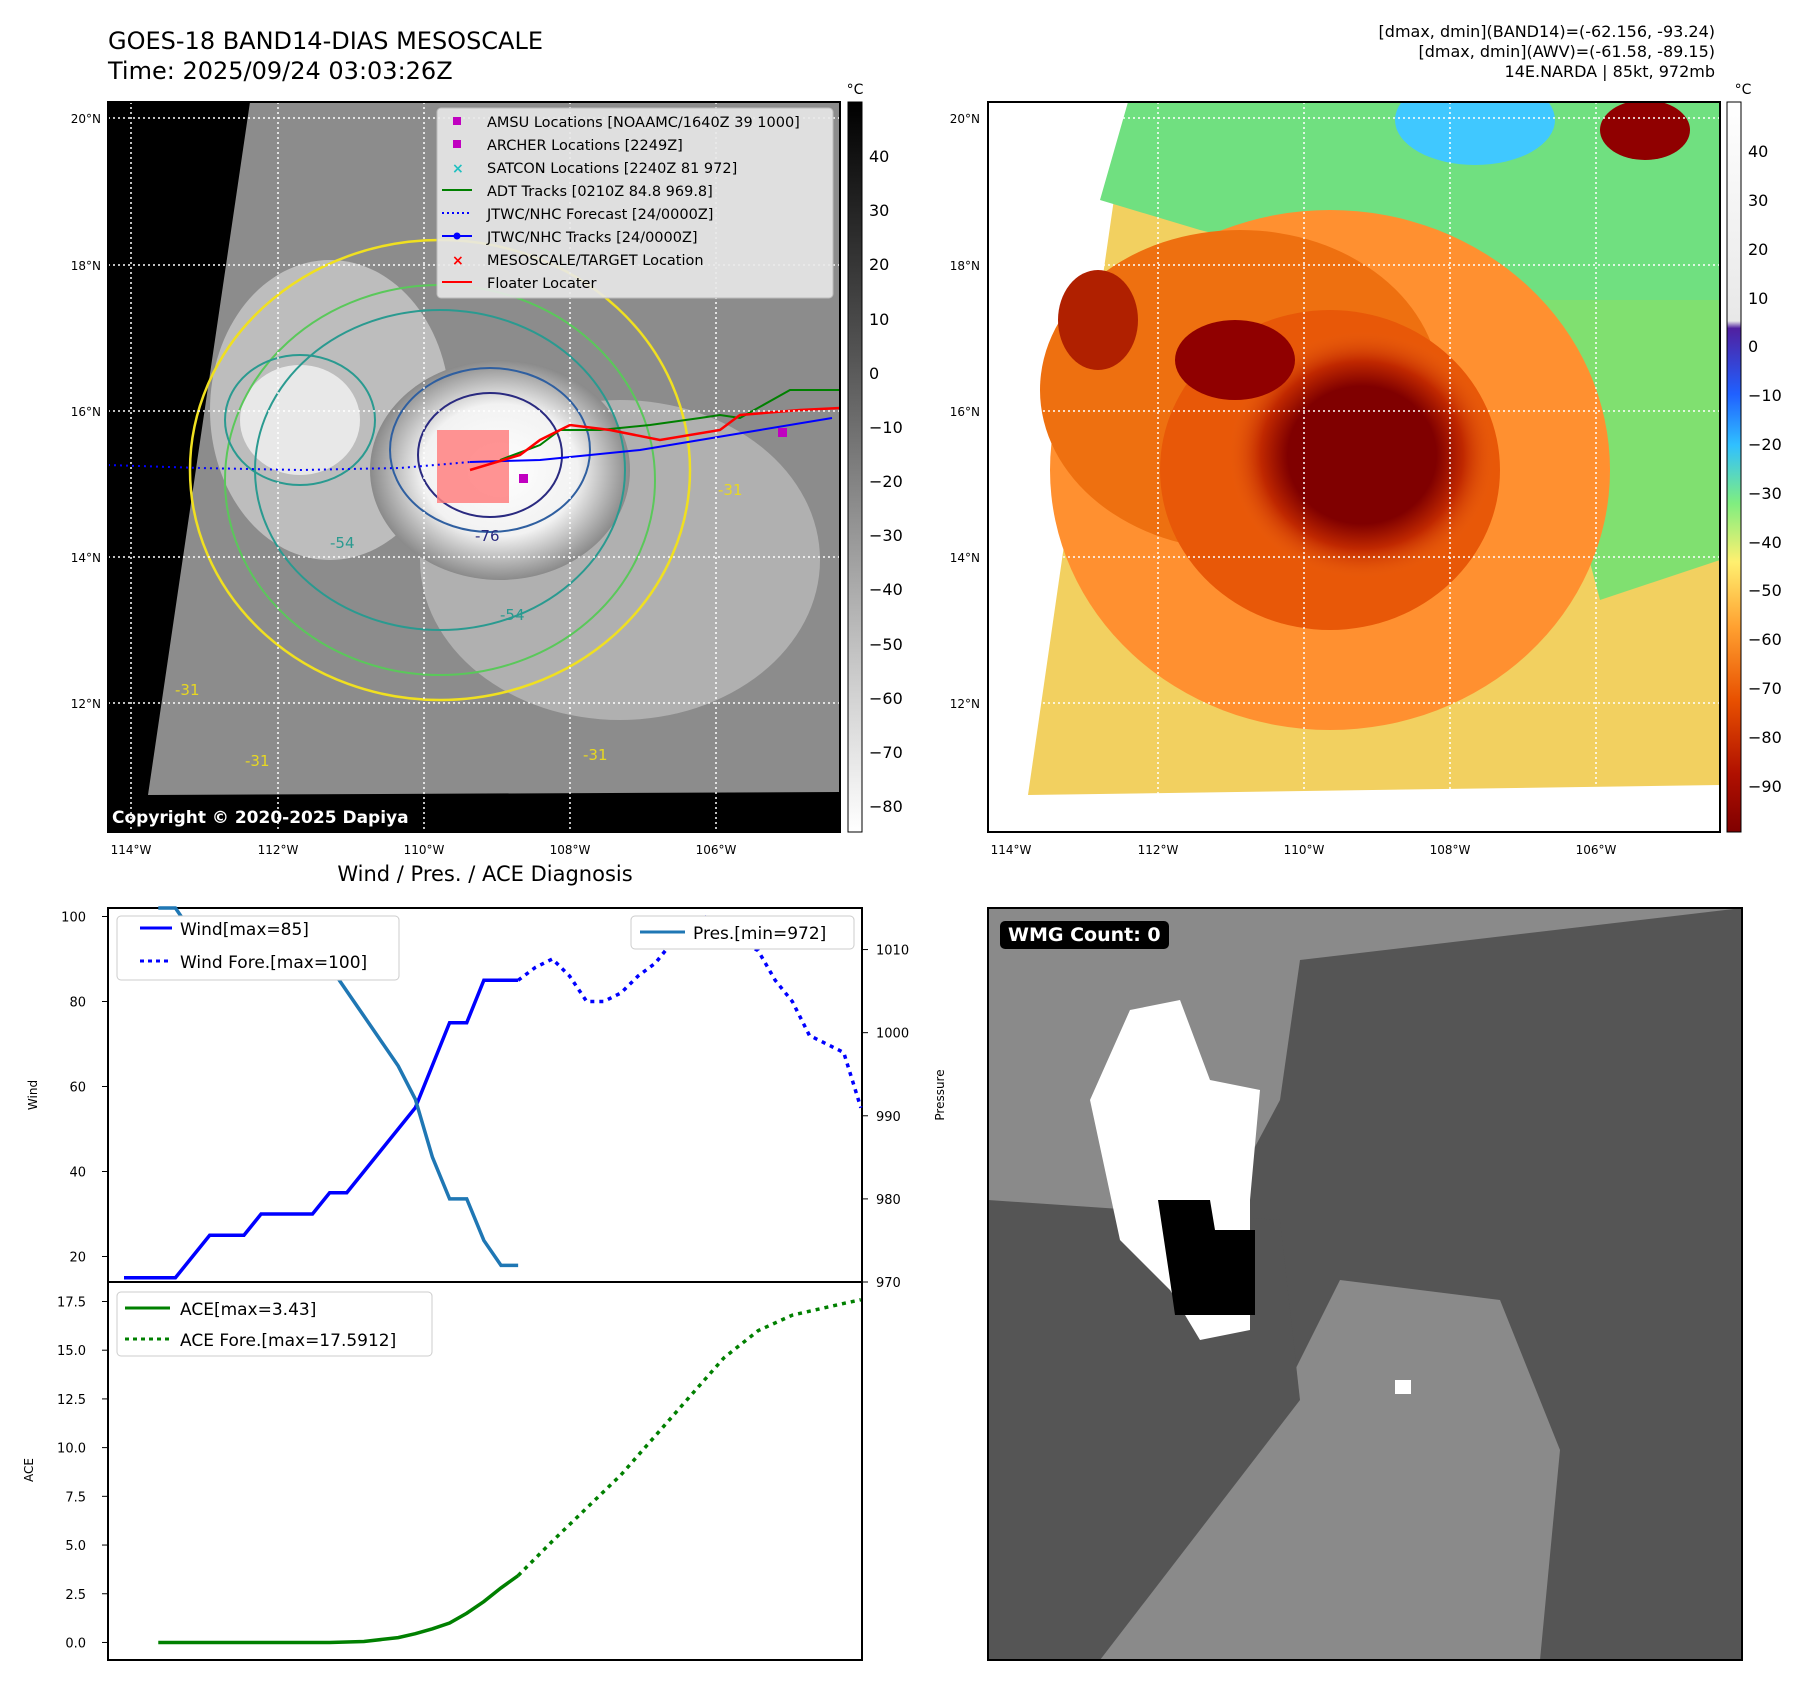 Image resolution: width=1801 pixels, height=1690 pixels. What do you see at coordinates (1475, 133) in the screenshot?
I see `cold-cloud-patch` at bounding box center [1475, 133].